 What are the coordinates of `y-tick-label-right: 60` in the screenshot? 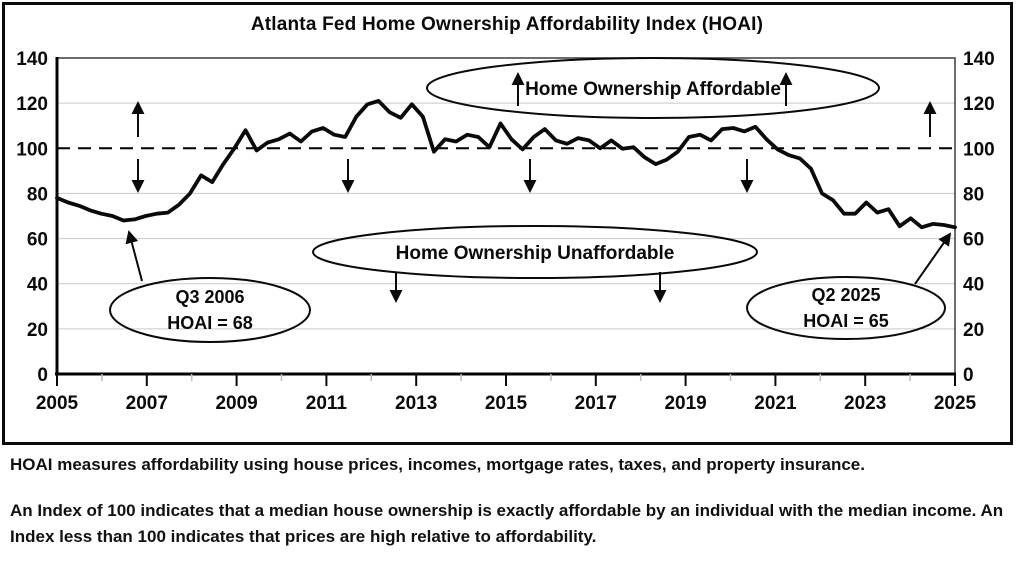 It's located at (973, 240).